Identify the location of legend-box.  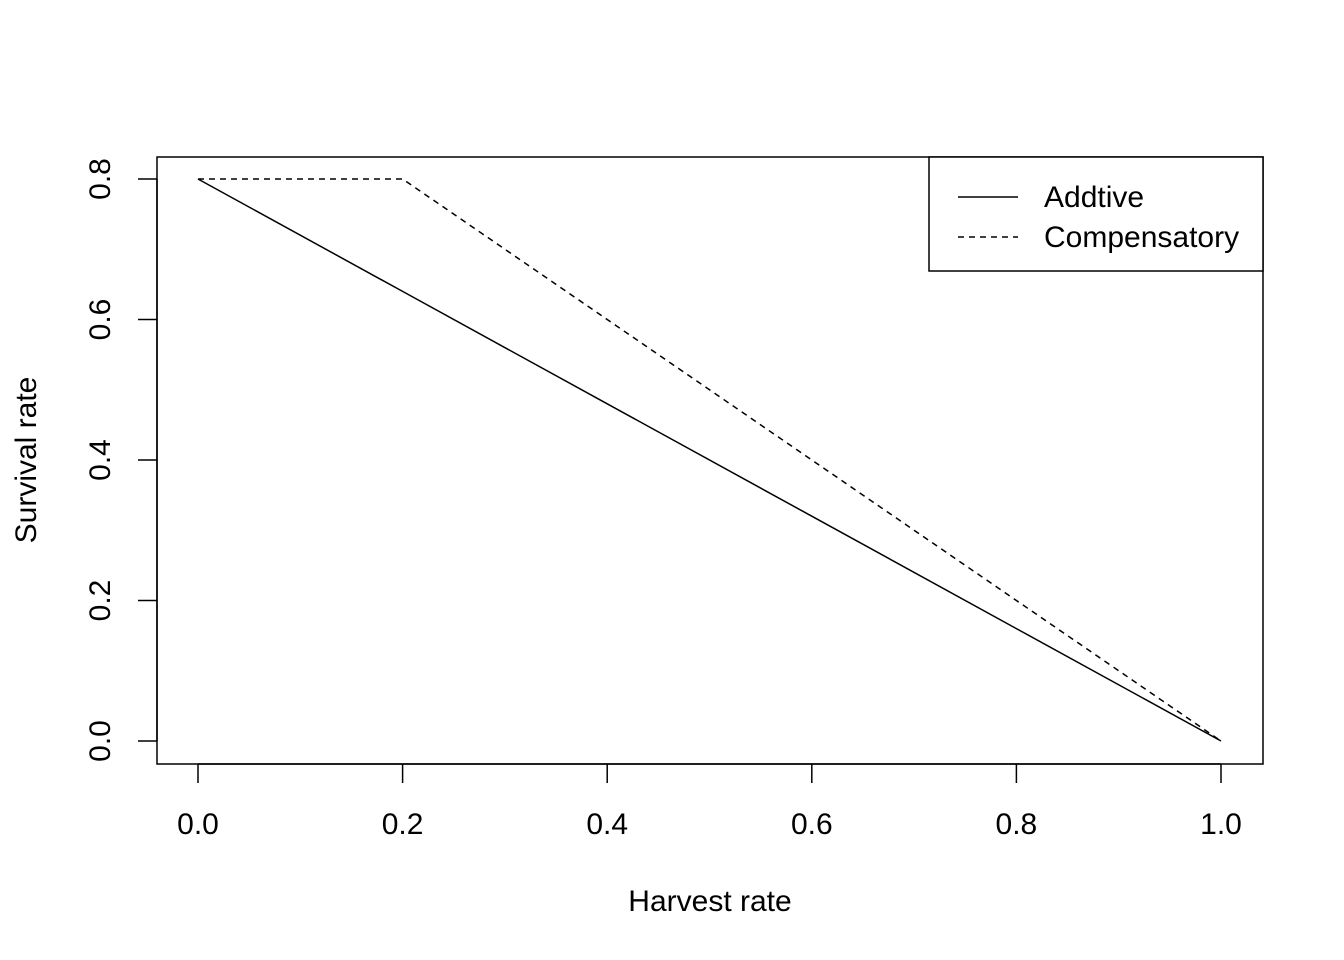
(1096, 214).